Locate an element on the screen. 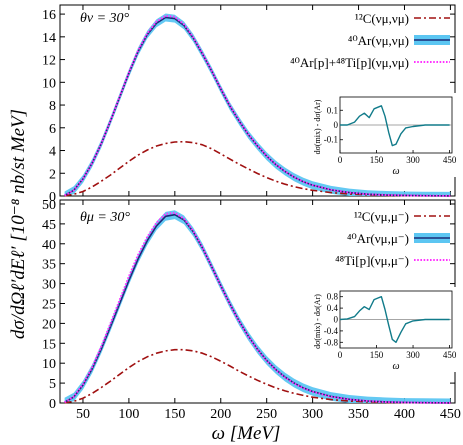  inset-background is located at coordinates (383, 135).